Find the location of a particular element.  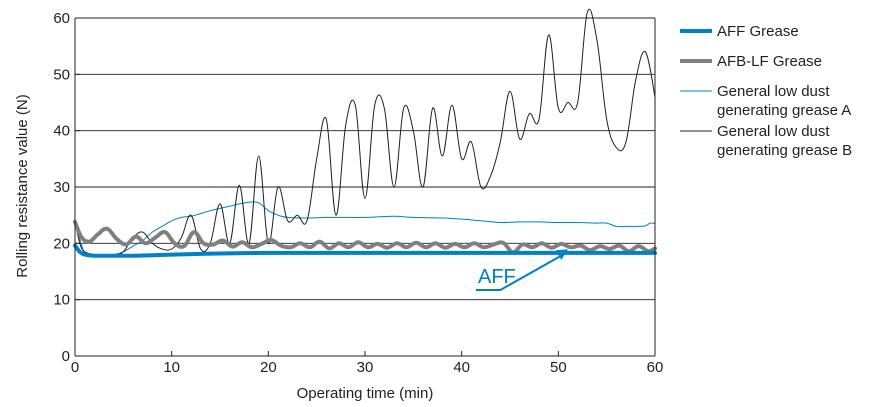

y-tick-label-10: 10 is located at coordinates (61, 300).